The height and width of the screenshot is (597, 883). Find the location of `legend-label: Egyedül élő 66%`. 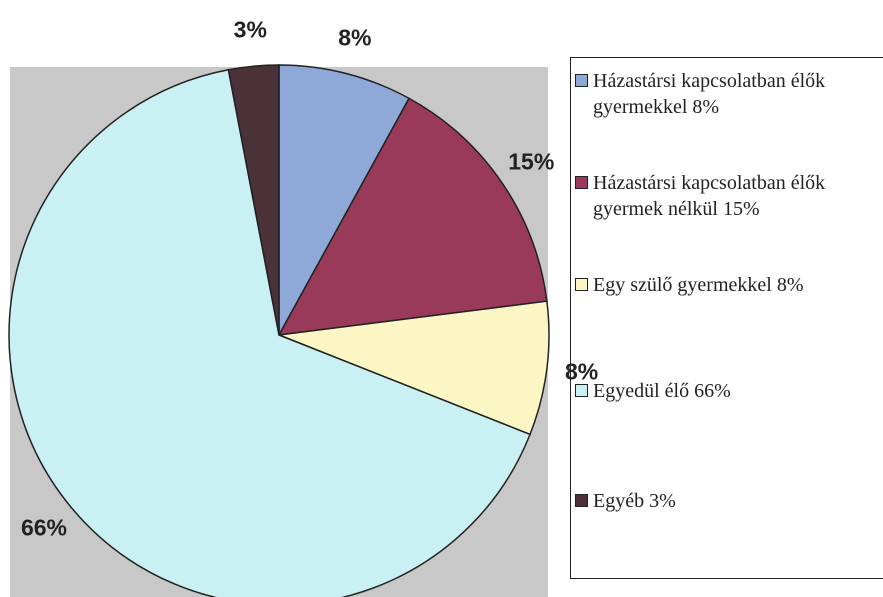

legend-label: Egyedül élő 66% is located at coordinates (662, 391).